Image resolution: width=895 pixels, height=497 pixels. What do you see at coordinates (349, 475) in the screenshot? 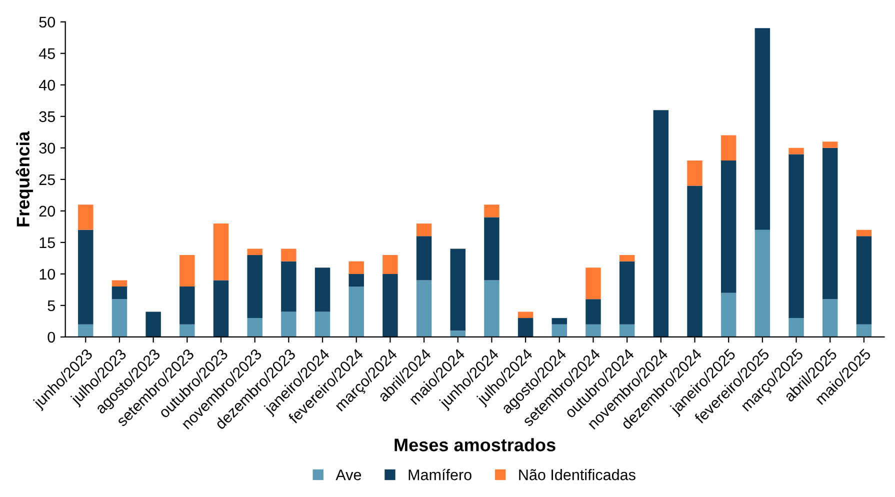
I see `legend-label: Ave` at bounding box center [349, 475].